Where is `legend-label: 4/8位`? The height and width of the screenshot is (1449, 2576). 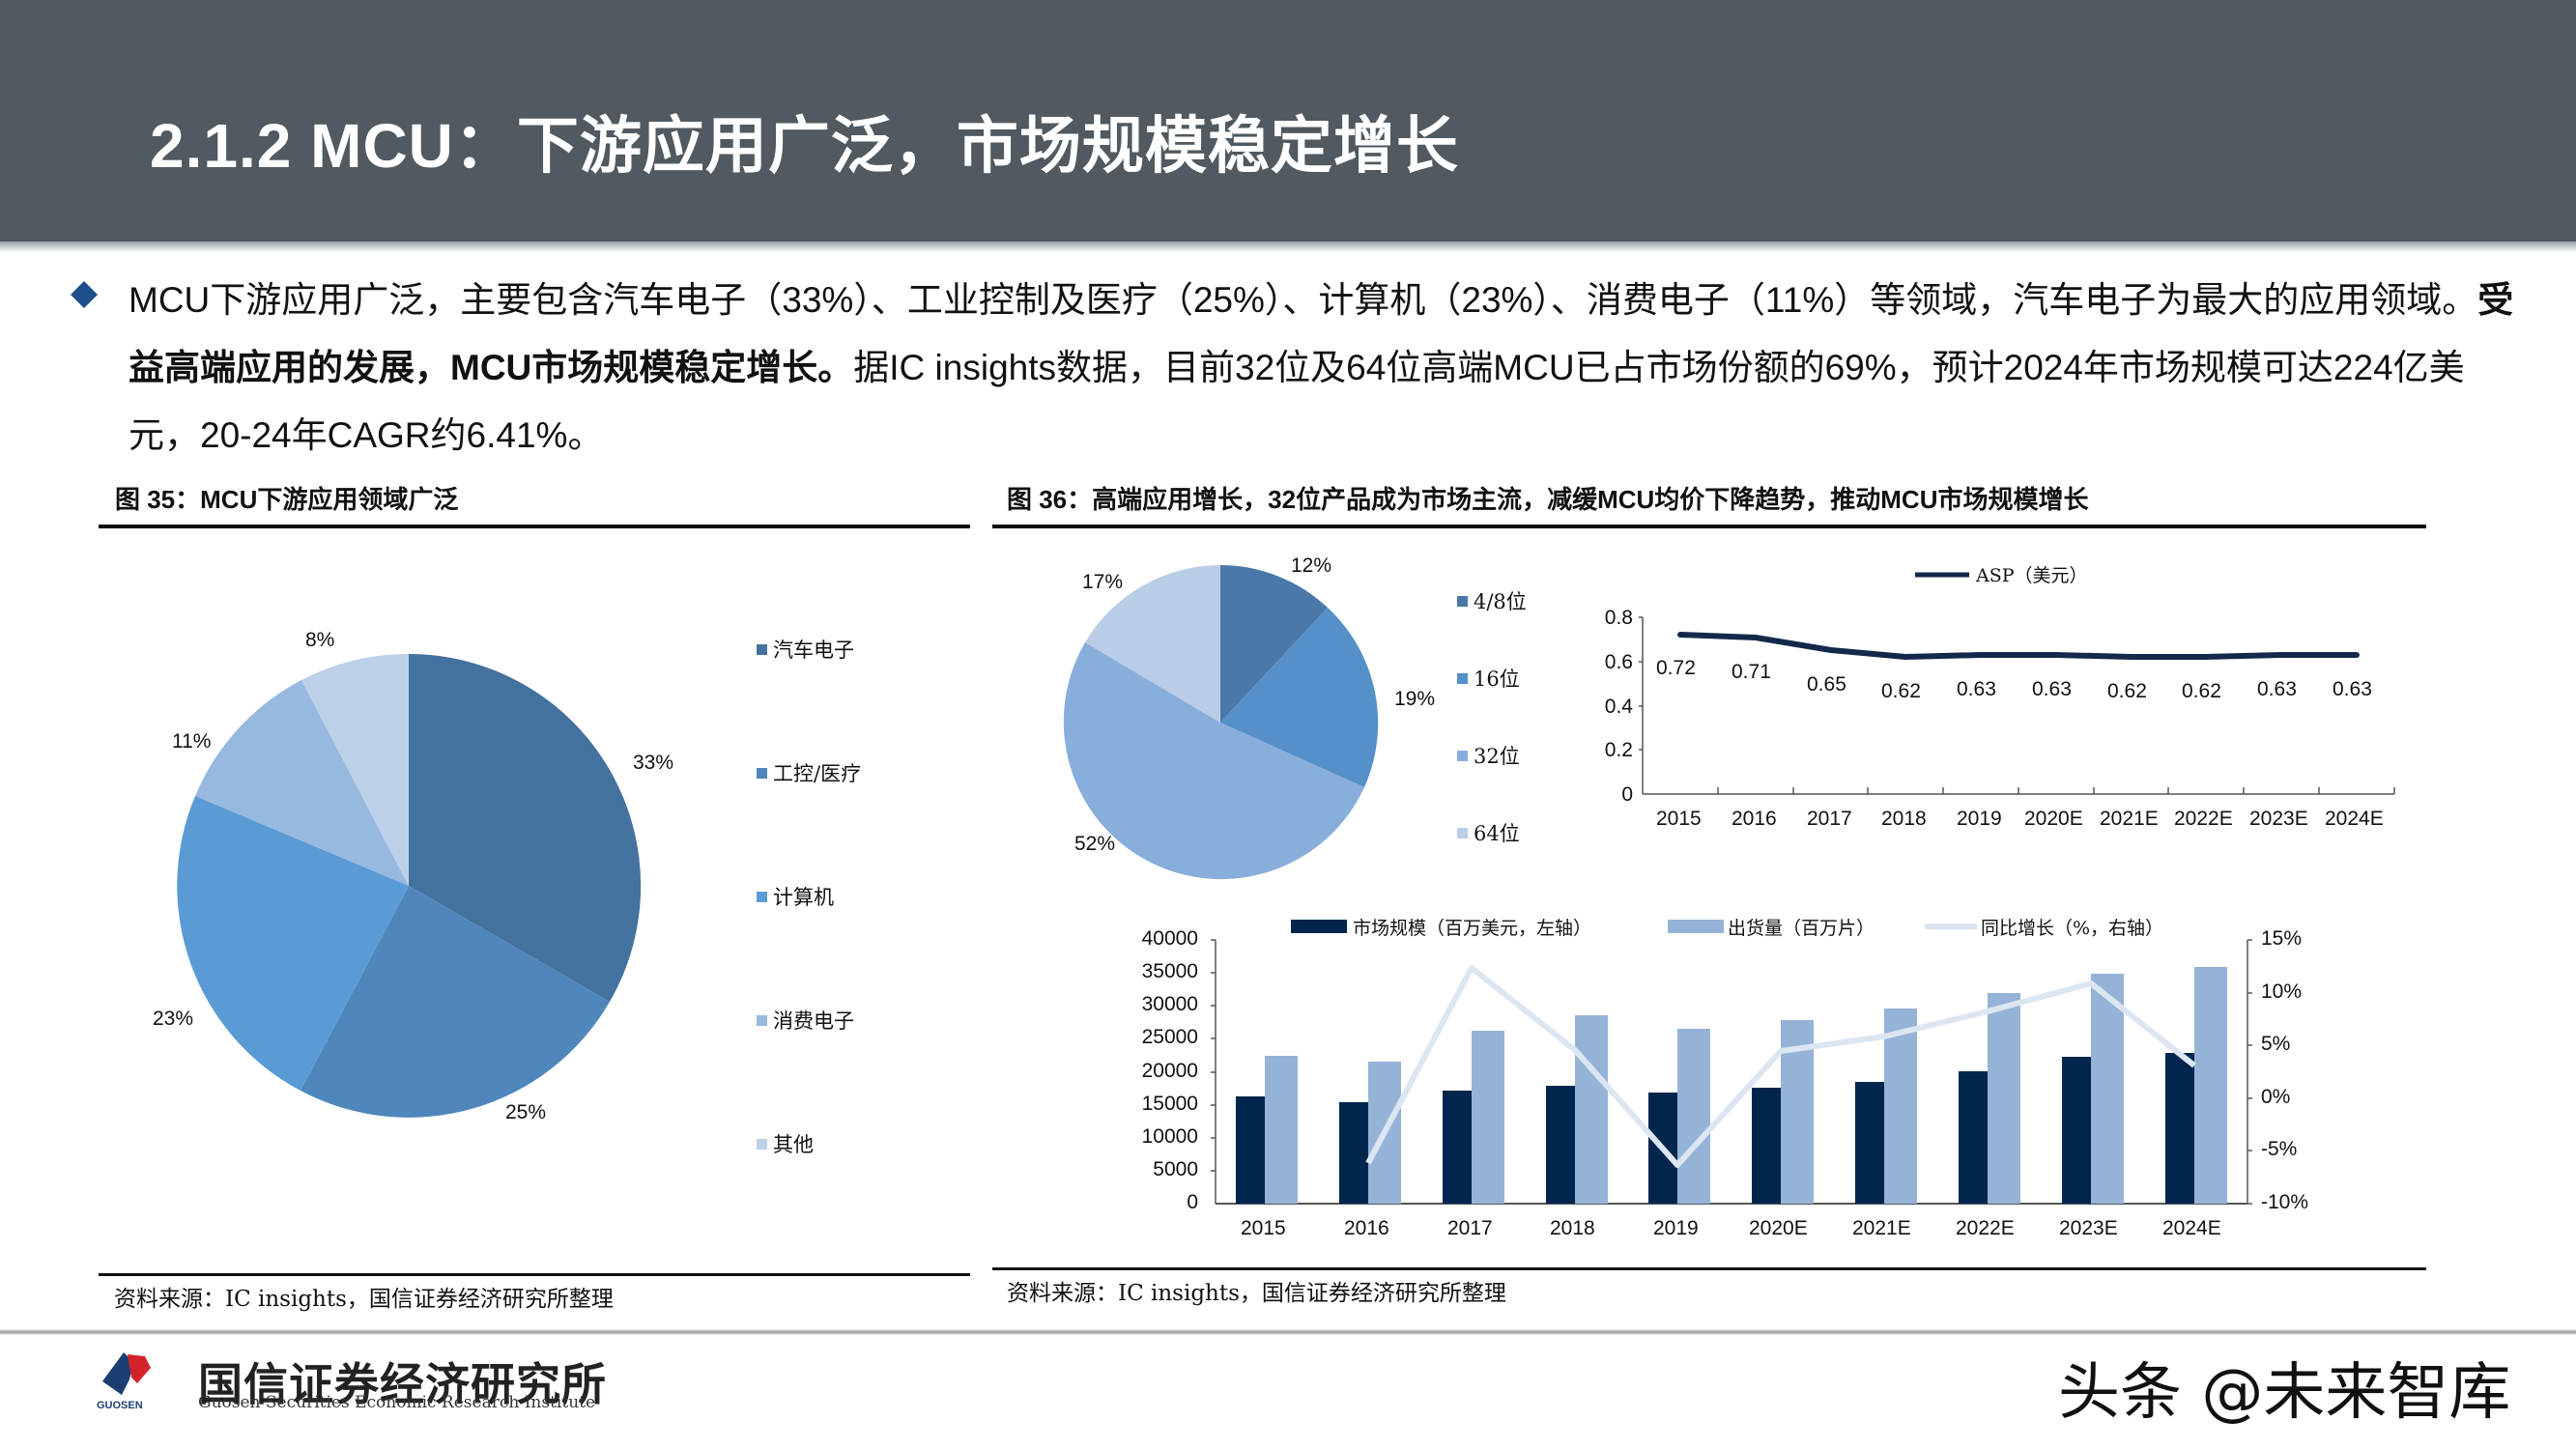
legend-label: 4/8位 is located at coordinates (1501, 601).